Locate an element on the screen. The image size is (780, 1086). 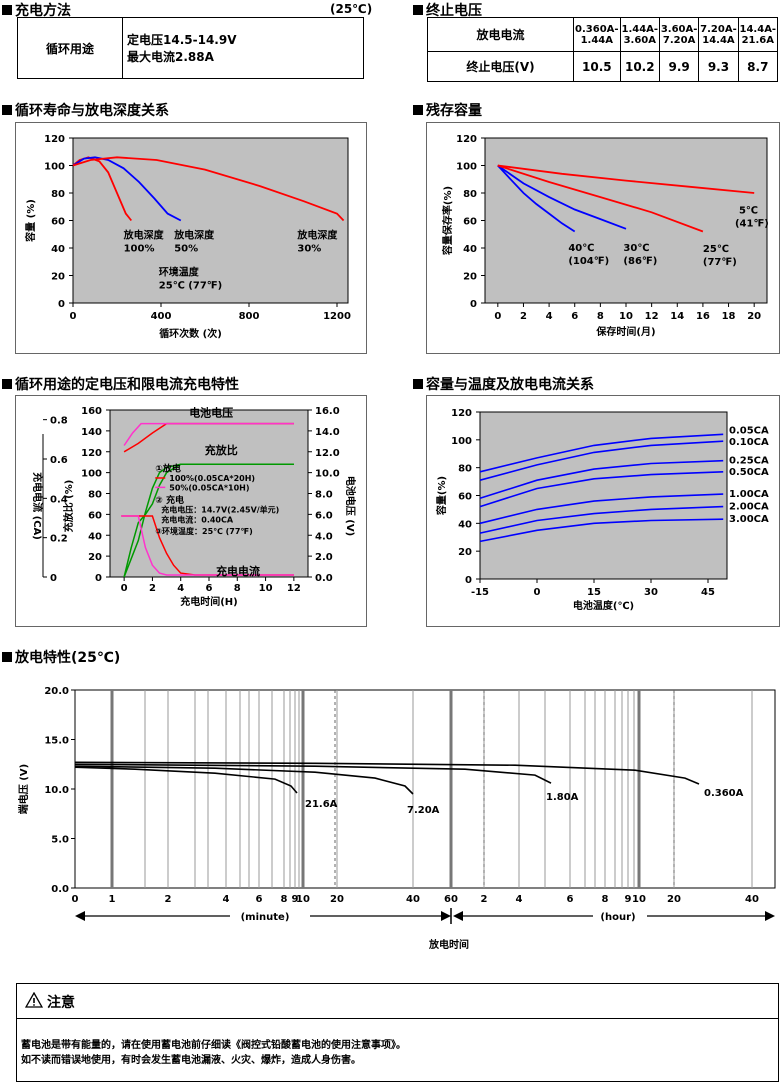
charge-row-label: 循环用途 is located at coordinates (70, 48).